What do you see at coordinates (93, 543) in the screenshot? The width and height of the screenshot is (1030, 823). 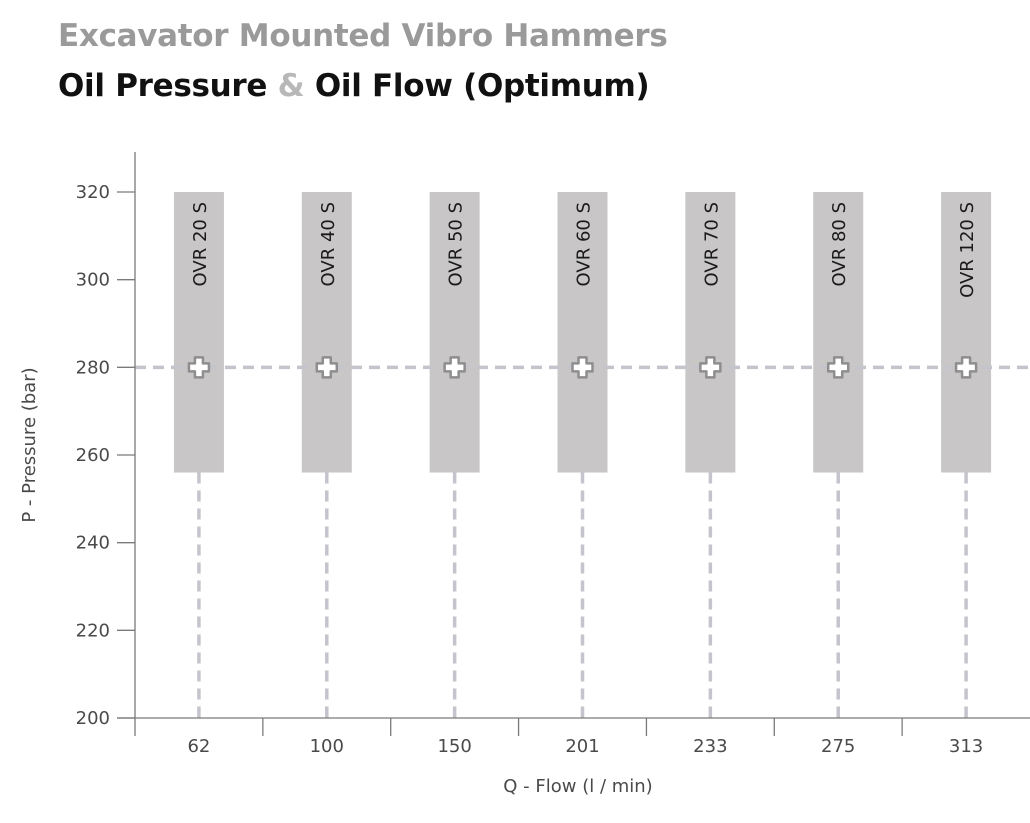 I see `y-tick-label: 240` at bounding box center [93, 543].